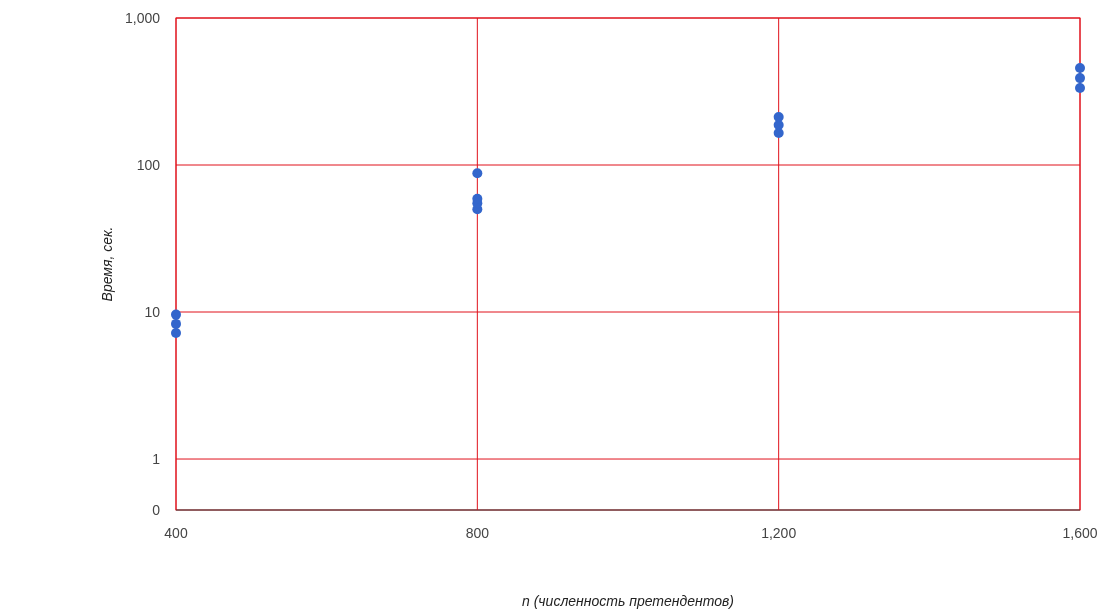 The width and height of the screenshot is (1116, 614). What do you see at coordinates (148, 164) in the screenshot?
I see `y-tick-label: 100` at bounding box center [148, 164].